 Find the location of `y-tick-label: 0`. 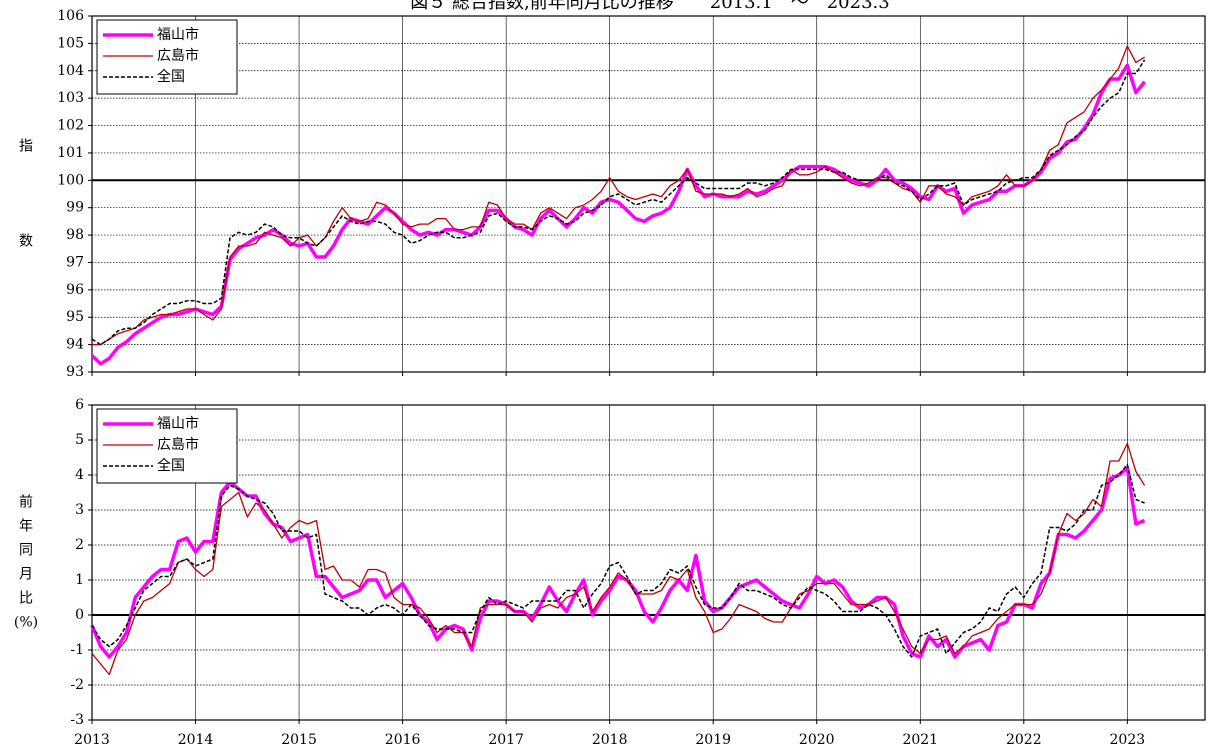

y-tick-label: 0 is located at coordinates (79, 615).